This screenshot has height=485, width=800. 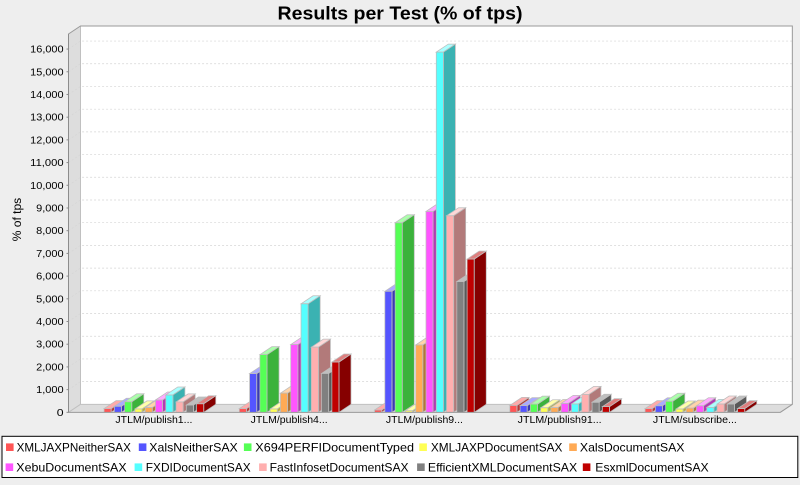 I want to click on svg-text: % of tps, so click(x=17, y=220).